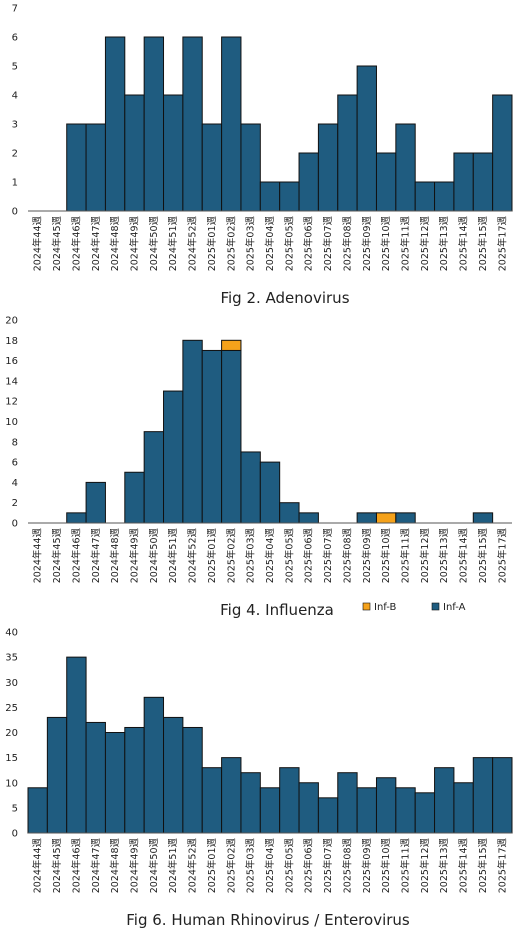 This screenshot has height=937, width=528. I want to click on x-tick-label: 2024年52週, so click(193, 244).